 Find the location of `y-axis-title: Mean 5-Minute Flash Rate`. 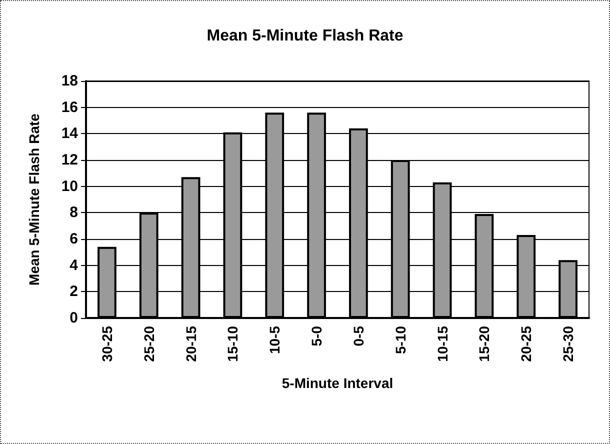

y-axis-title: Mean 5-Minute Flash Rate is located at coordinates (34, 199).